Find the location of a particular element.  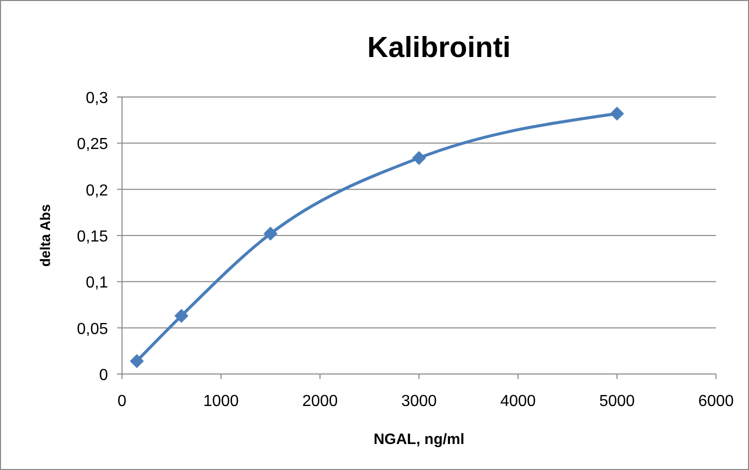

x-tick-label: 1000 is located at coordinates (221, 401).